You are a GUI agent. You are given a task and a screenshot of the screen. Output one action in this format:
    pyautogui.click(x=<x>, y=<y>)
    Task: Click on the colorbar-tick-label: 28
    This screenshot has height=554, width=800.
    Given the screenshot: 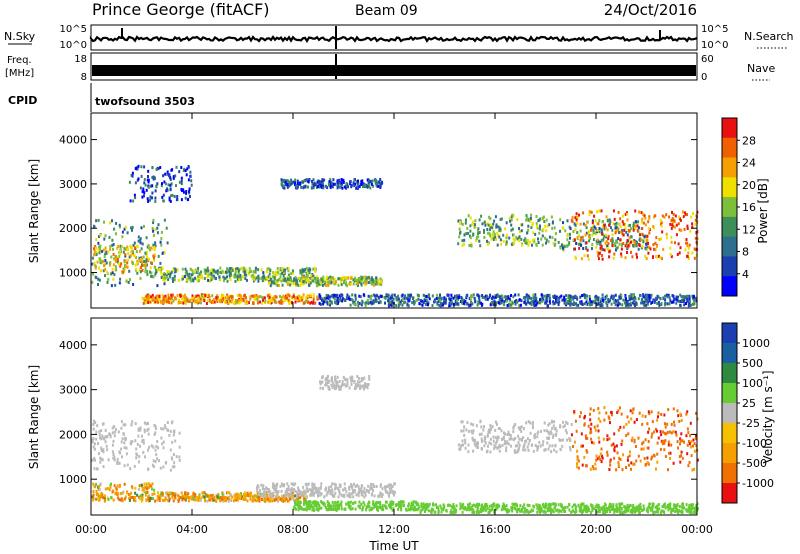 What is the action you would take?
    pyautogui.click(x=749, y=140)
    